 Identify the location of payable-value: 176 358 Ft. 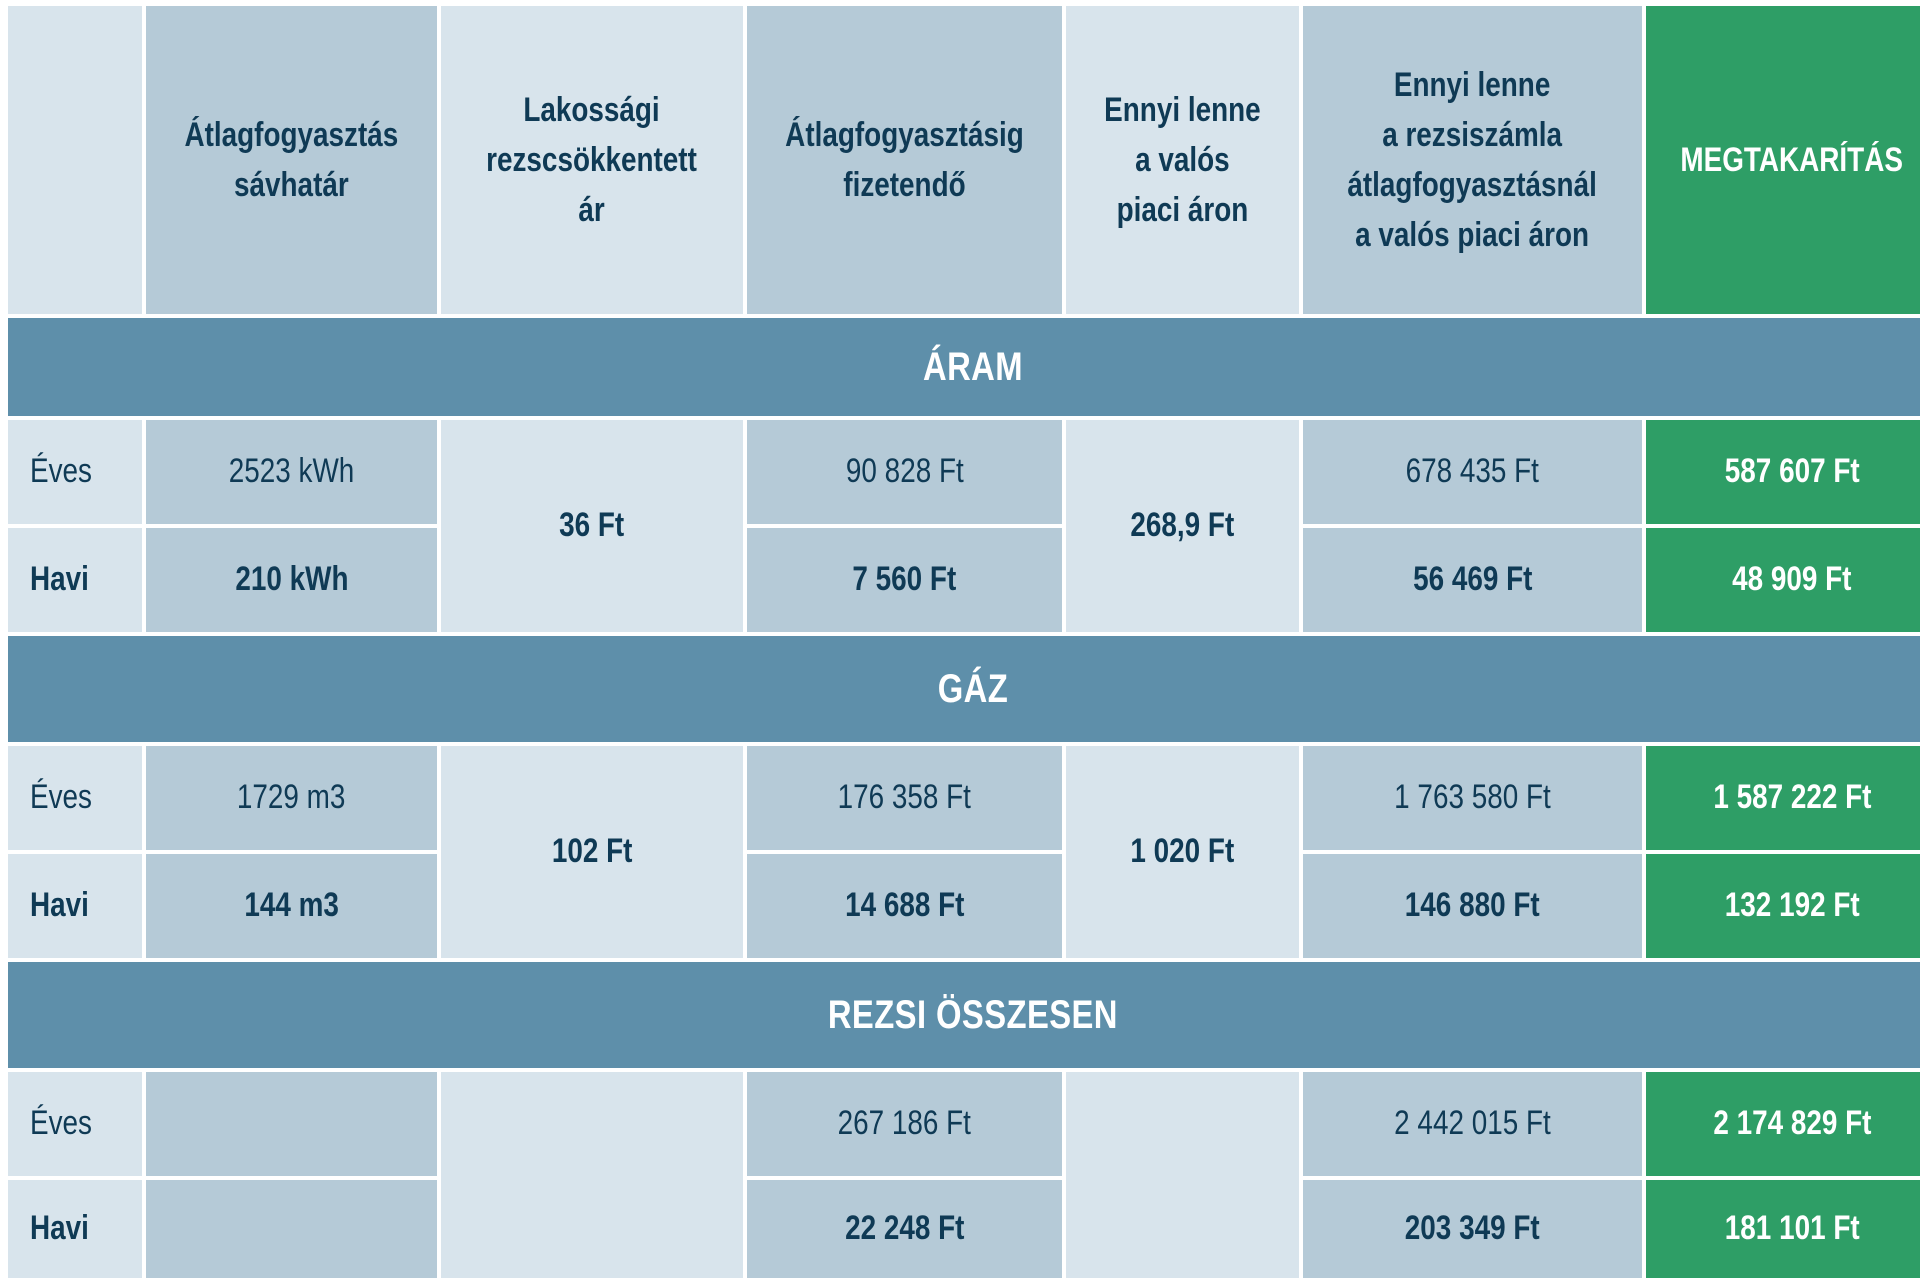
(904, 797).